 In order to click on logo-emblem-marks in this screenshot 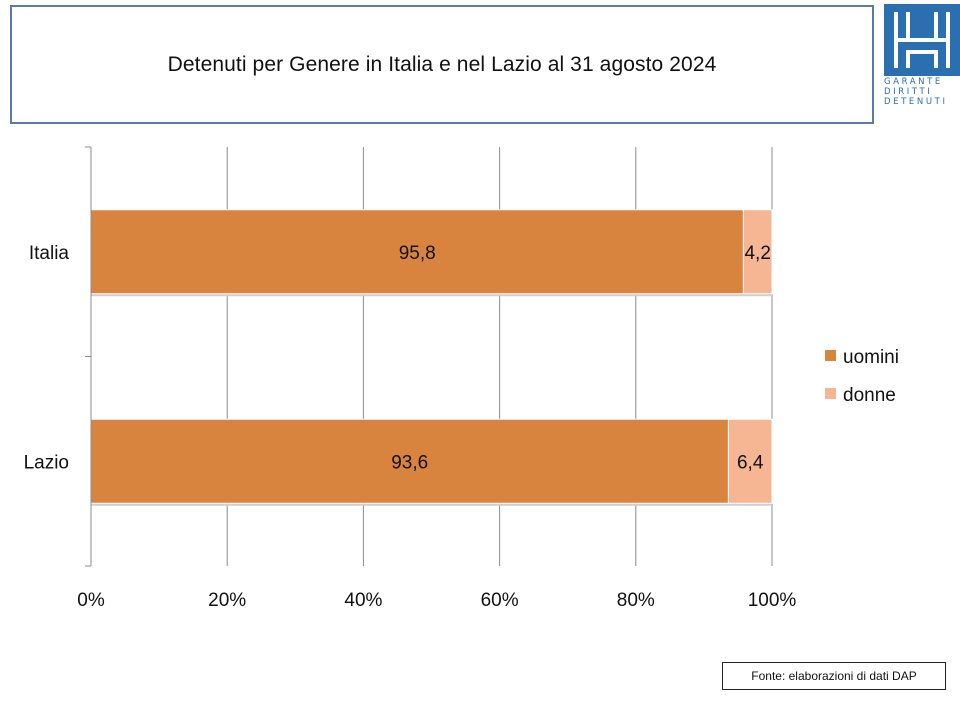, I will do `click(922, 40)`.